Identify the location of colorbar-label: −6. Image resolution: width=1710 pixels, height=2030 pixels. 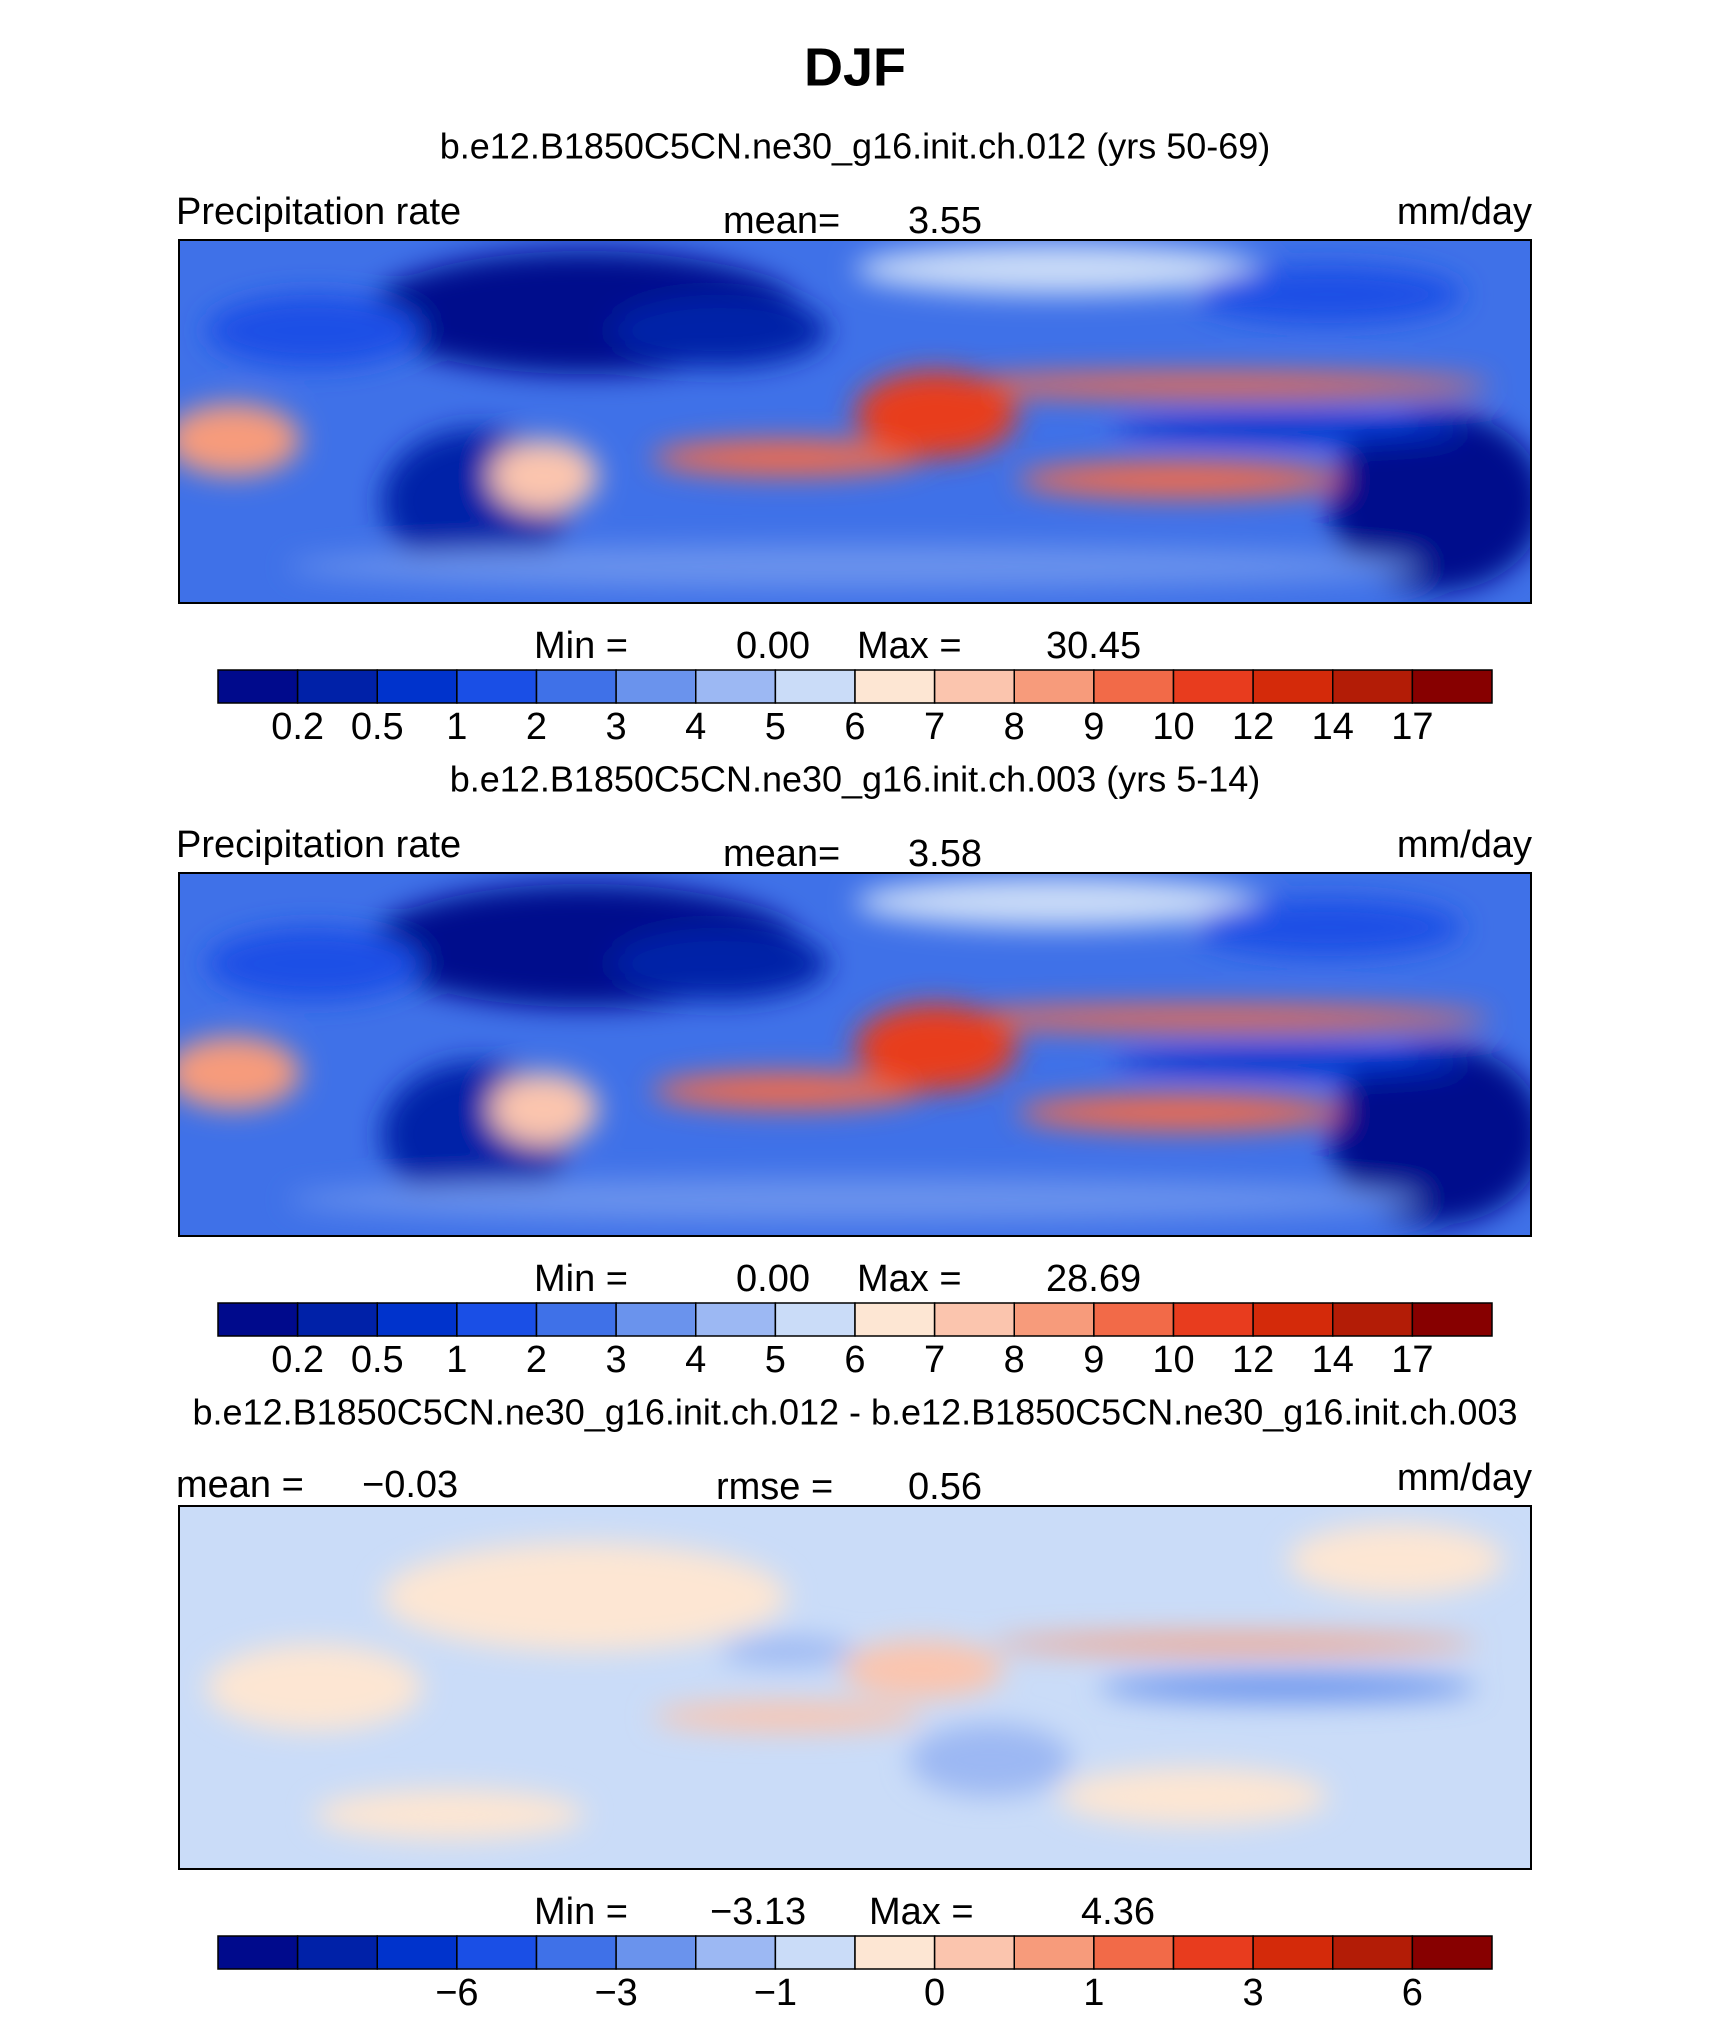
(456, 1993).